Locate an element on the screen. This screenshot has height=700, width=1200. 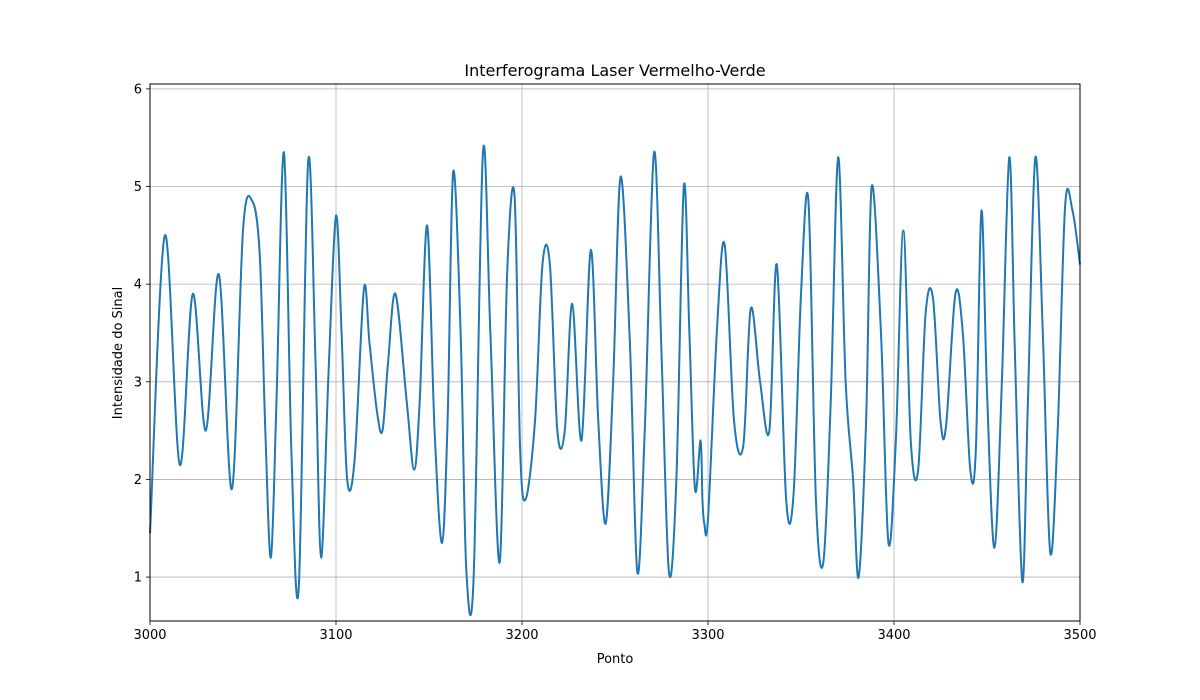
y-tick-label: 3 is located at coordinates (138, 382).